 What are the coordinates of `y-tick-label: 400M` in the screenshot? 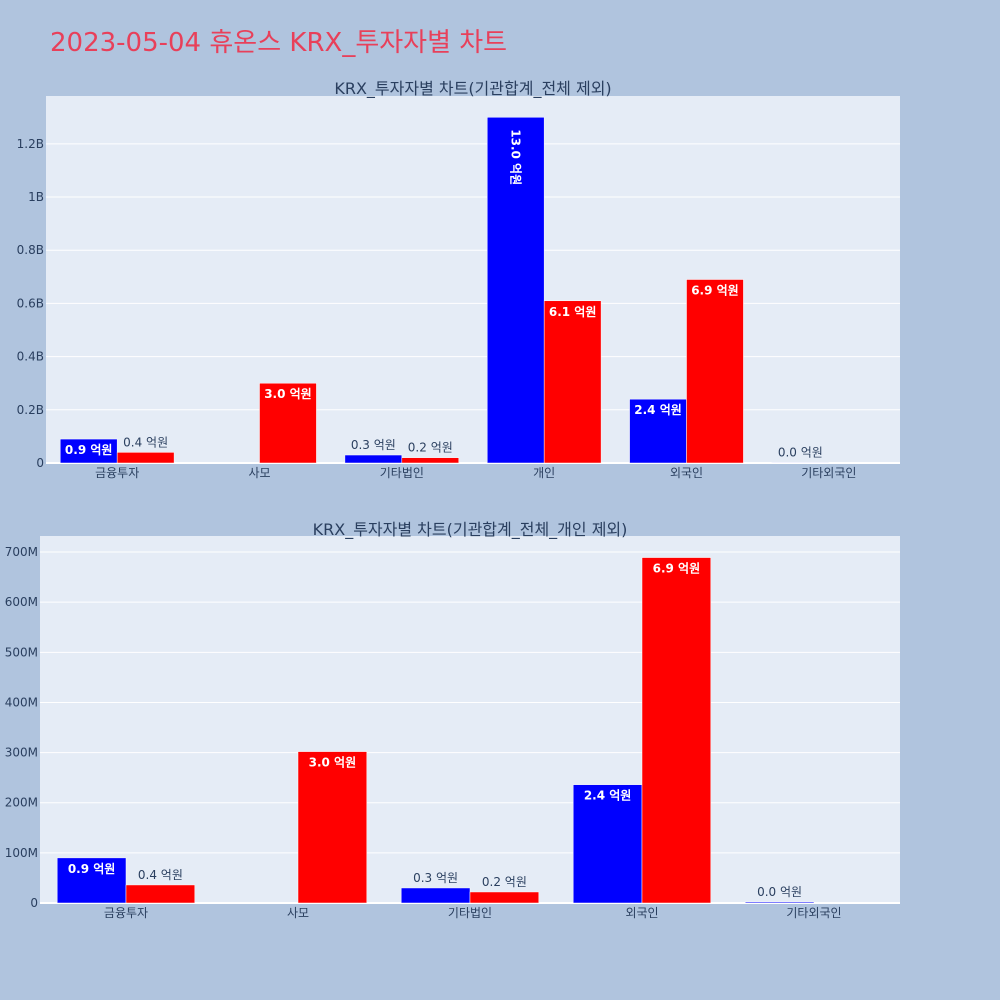 It's located at (21, 702).